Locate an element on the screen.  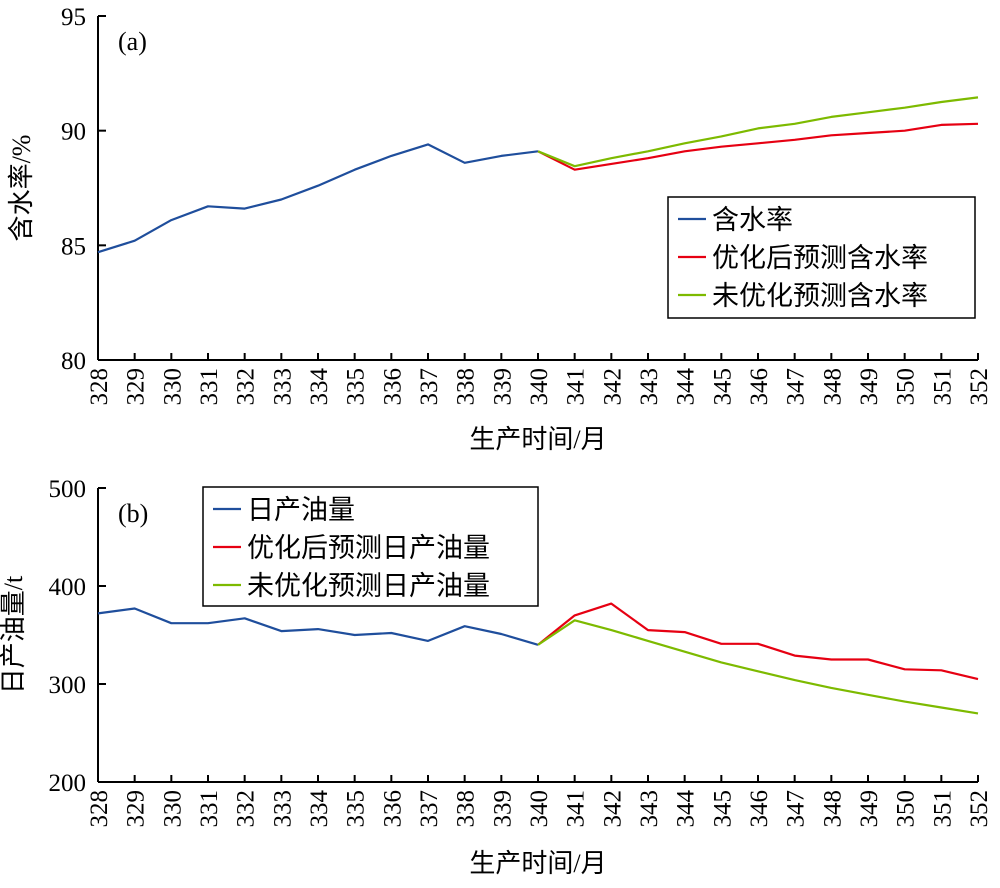
y-tick-label: 80 is located at coordinates (73, 361).